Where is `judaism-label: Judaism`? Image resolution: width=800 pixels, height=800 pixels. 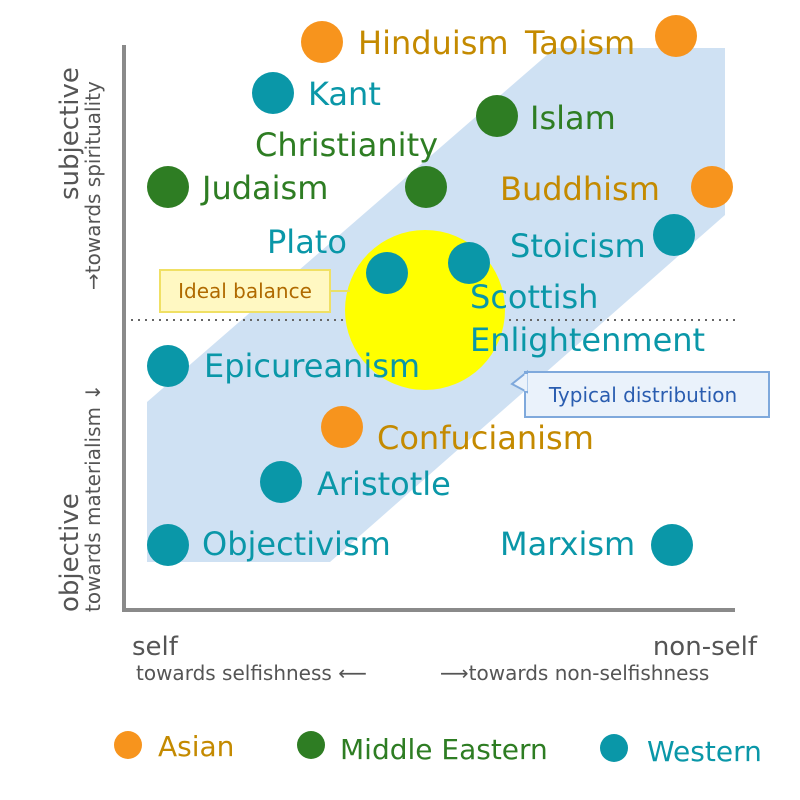
judaism-label: Judaism is located at coordinates (264, 188).